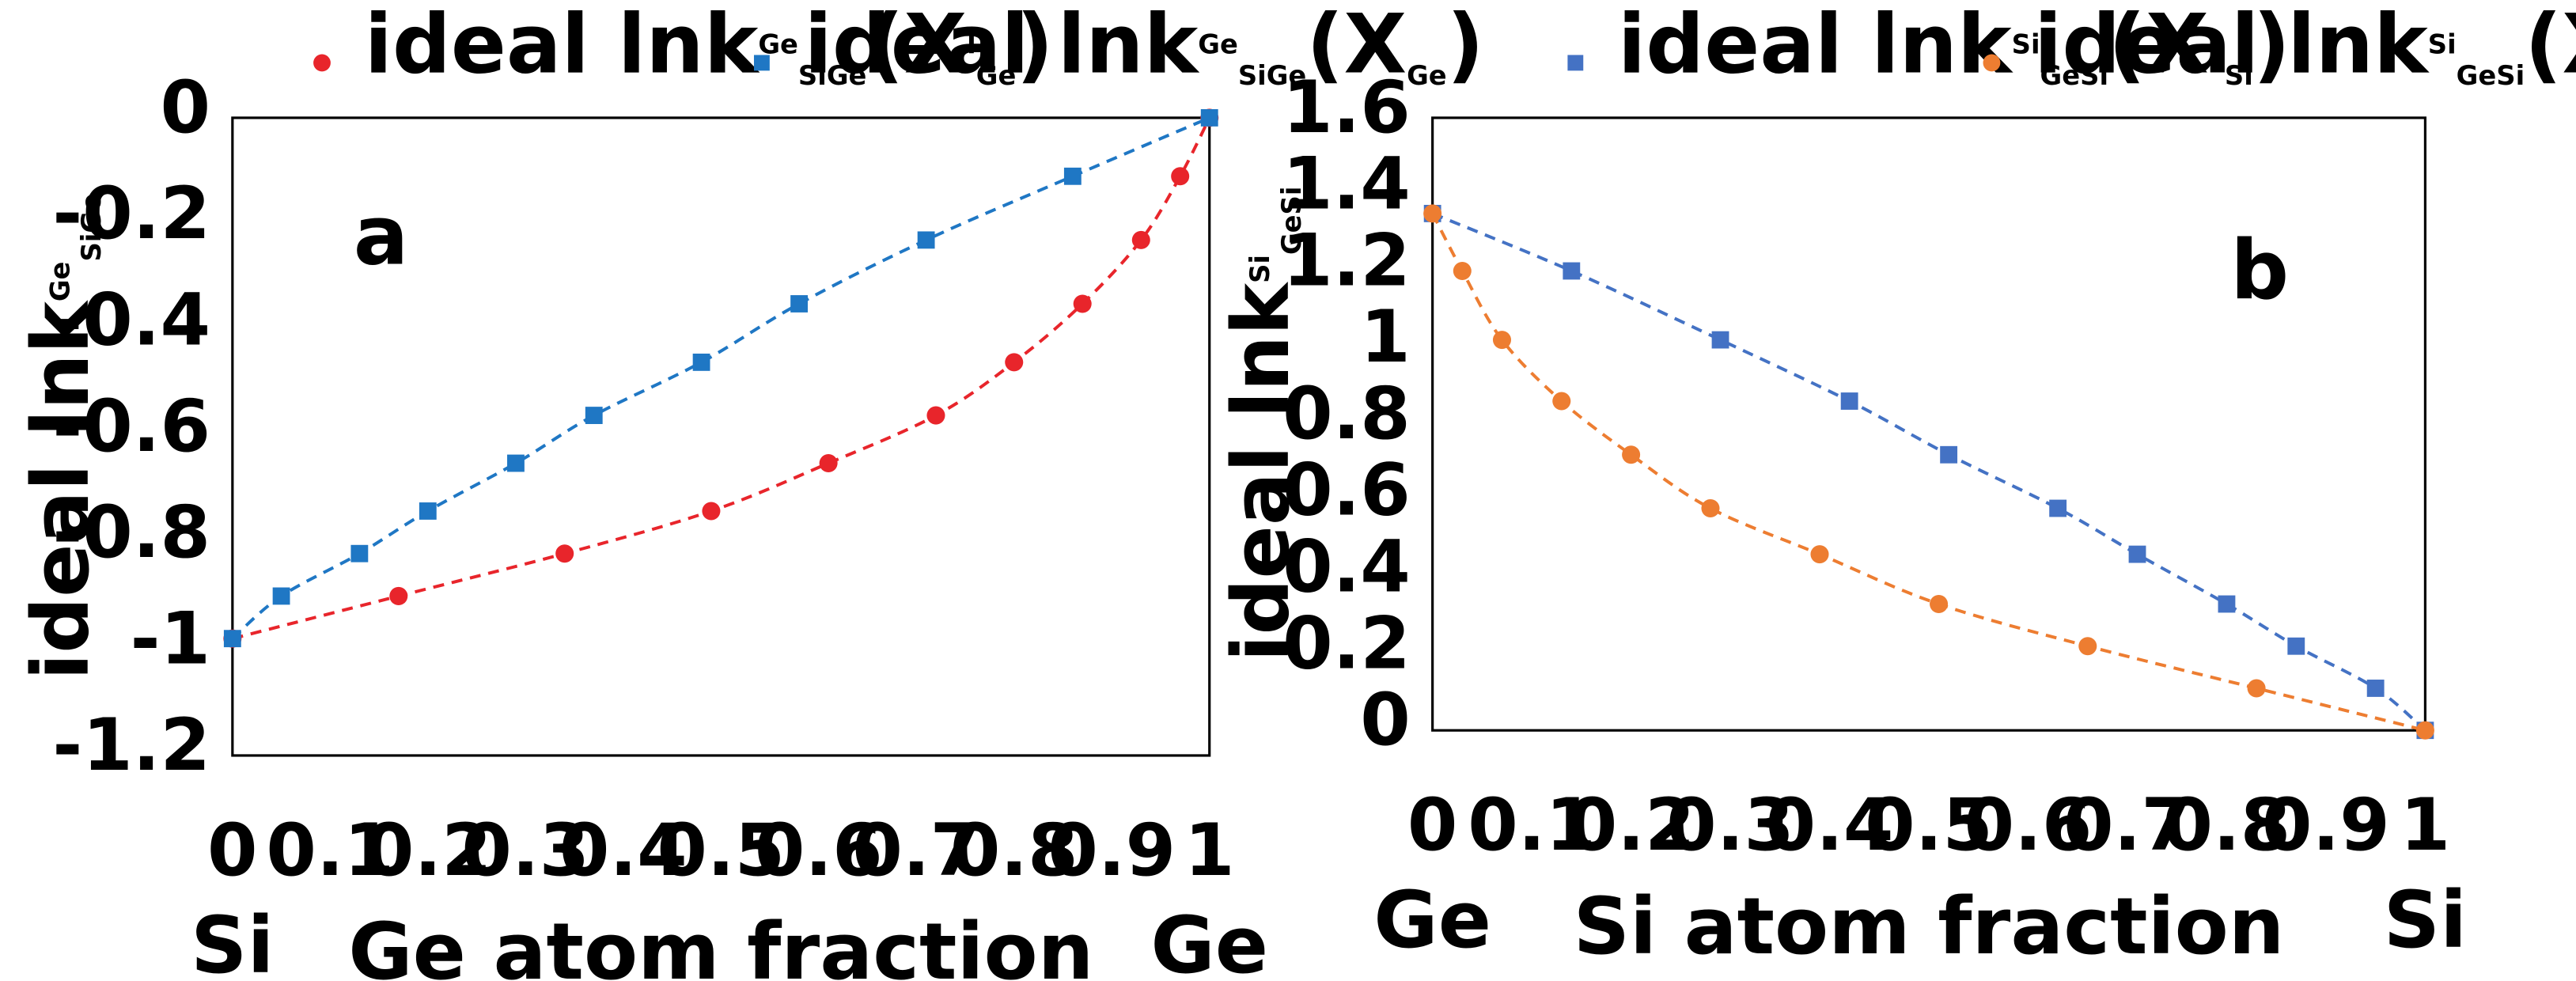  What do you see at coordinates (709, 46) in the screenshot?
I see `legend-label: ideal lnkGeSiGe(XlGe)` at bounding box center [709, 46].